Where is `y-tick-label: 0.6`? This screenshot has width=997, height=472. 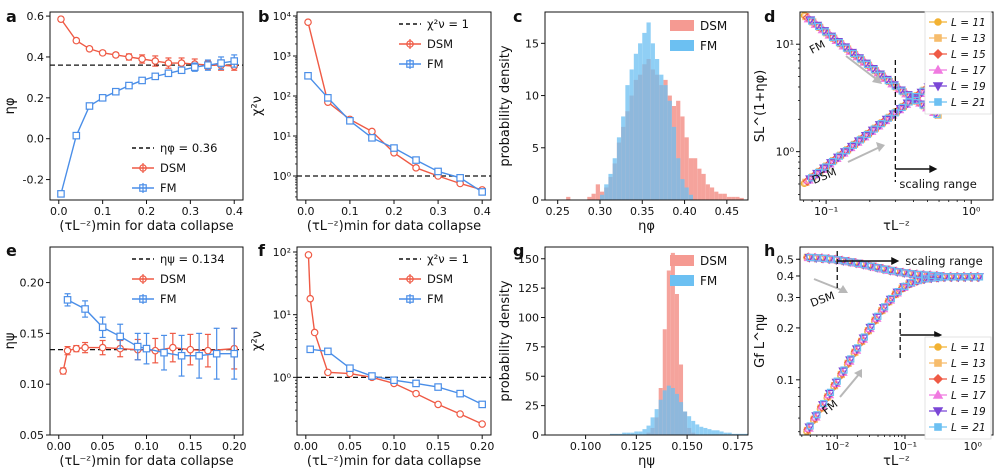 y-tick-label: 0.6 is located at coordinates (36, 16).